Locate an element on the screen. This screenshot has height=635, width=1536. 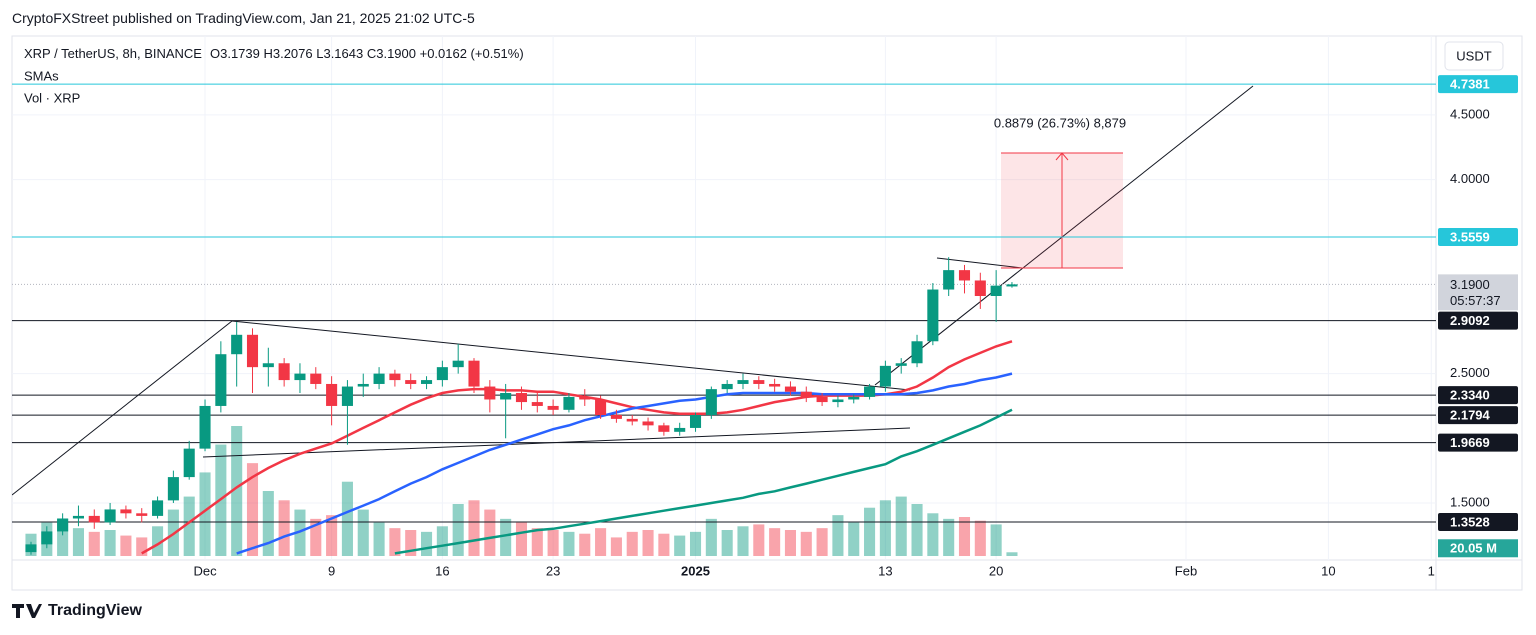
last-price-label: 3.1900 is located at coordinates (1470, 284).